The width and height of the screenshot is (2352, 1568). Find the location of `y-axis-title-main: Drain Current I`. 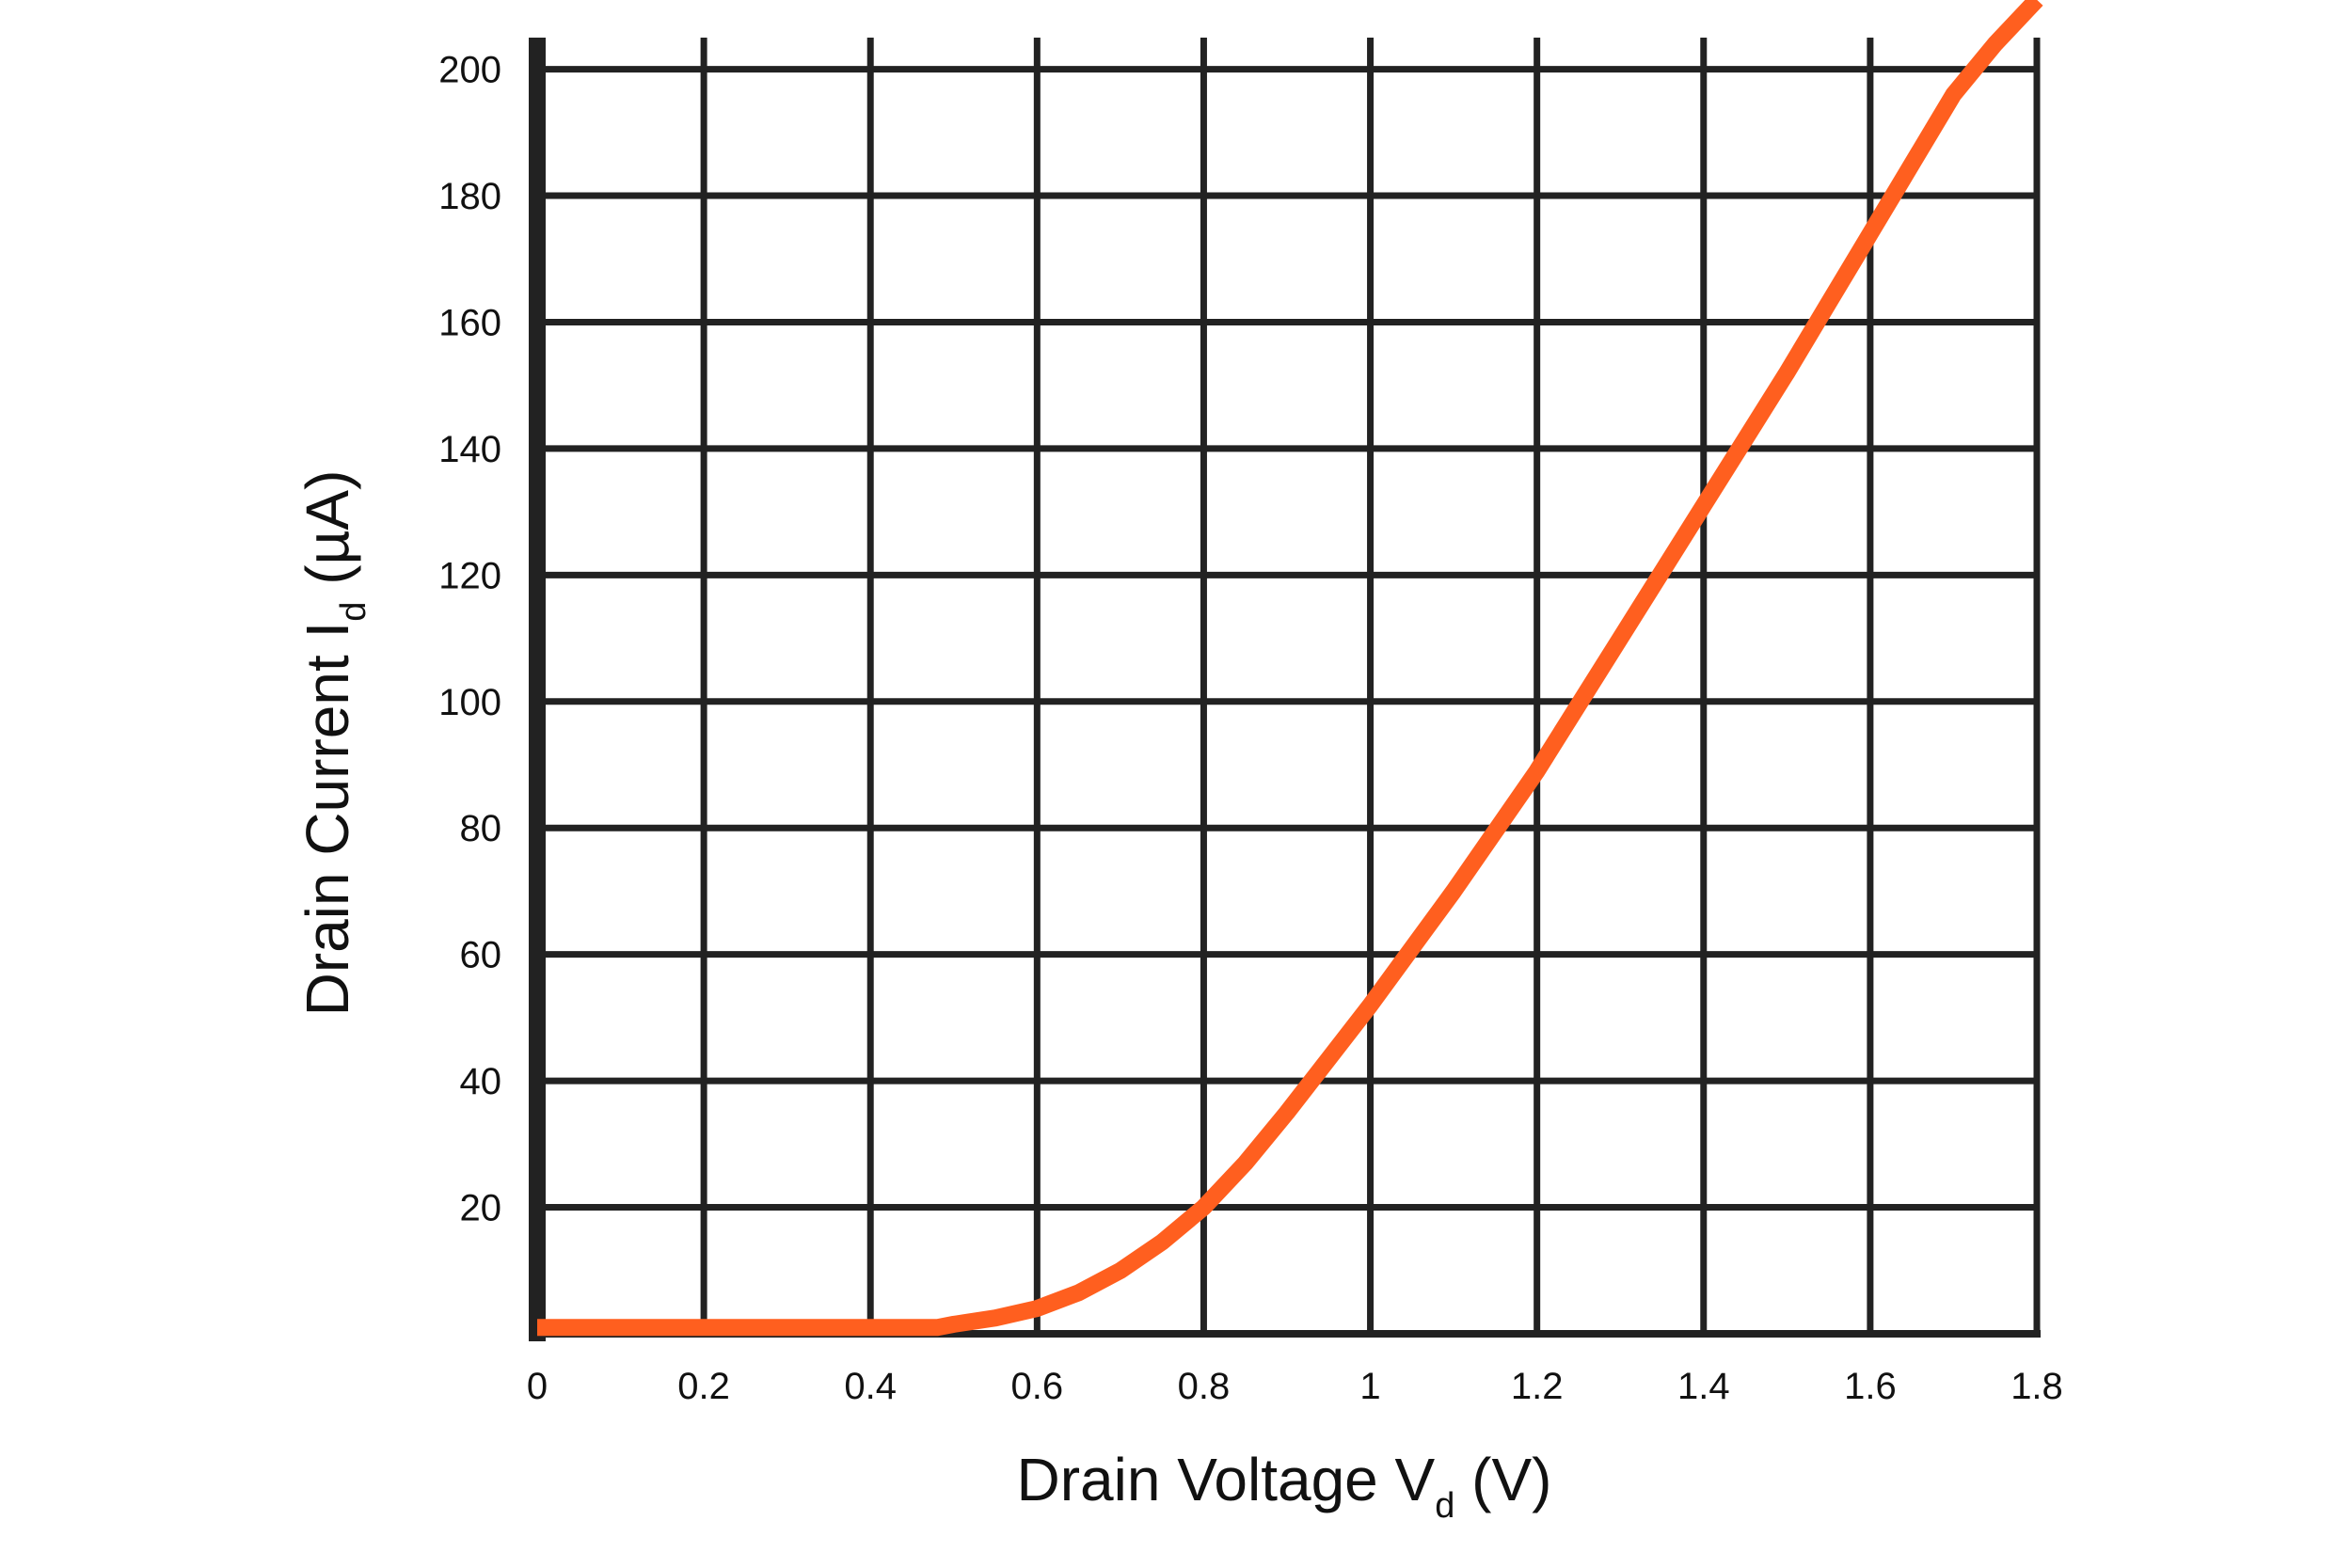

y-axis-title-main: Drain Current I is located at coordinates (327, 819).